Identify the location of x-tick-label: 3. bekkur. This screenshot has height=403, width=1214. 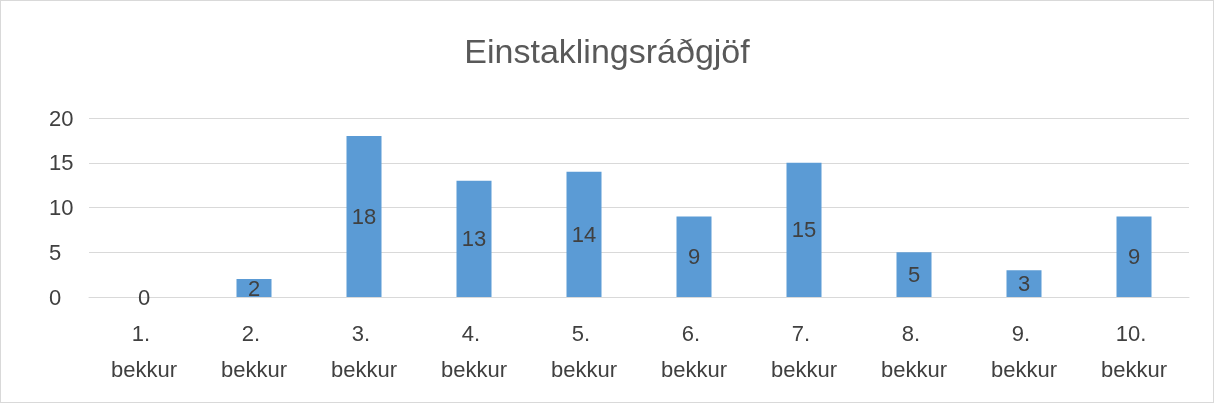
(364, 351).